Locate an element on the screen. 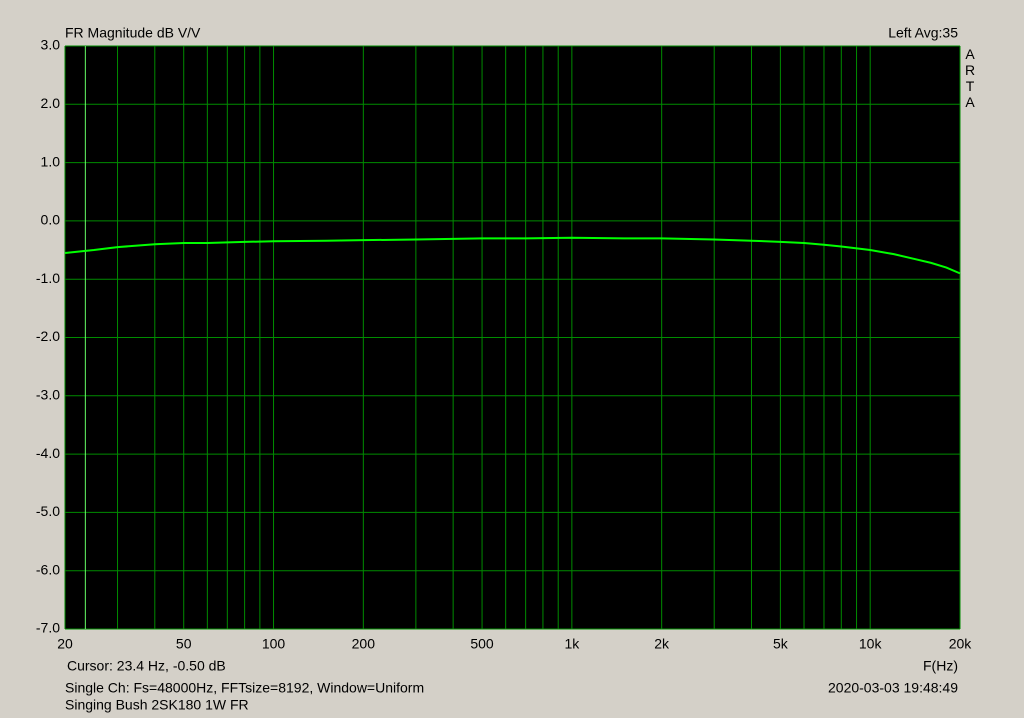 The image size is (1024, 718). x-tick-label: 500 is located at coordinates (482, 644).